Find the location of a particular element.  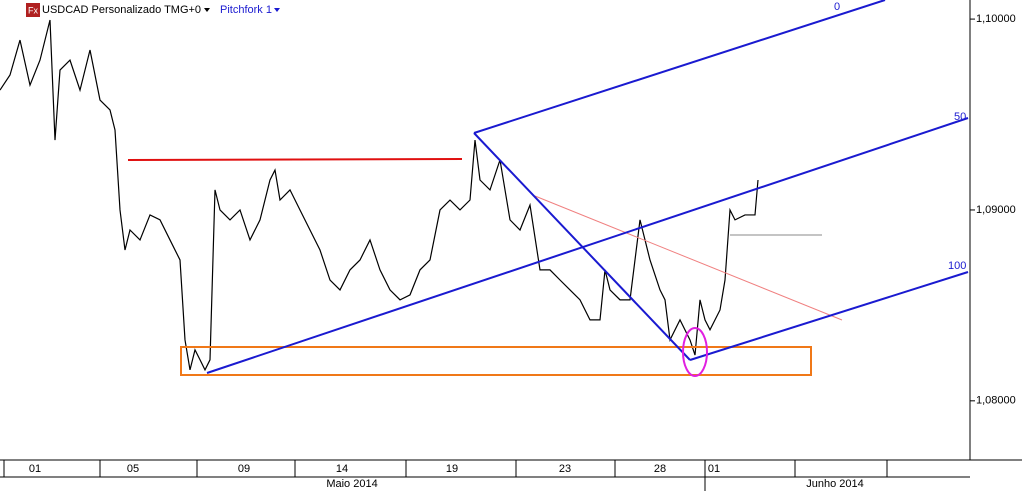

highlight-ellipse is located at coordinates (695, 352).